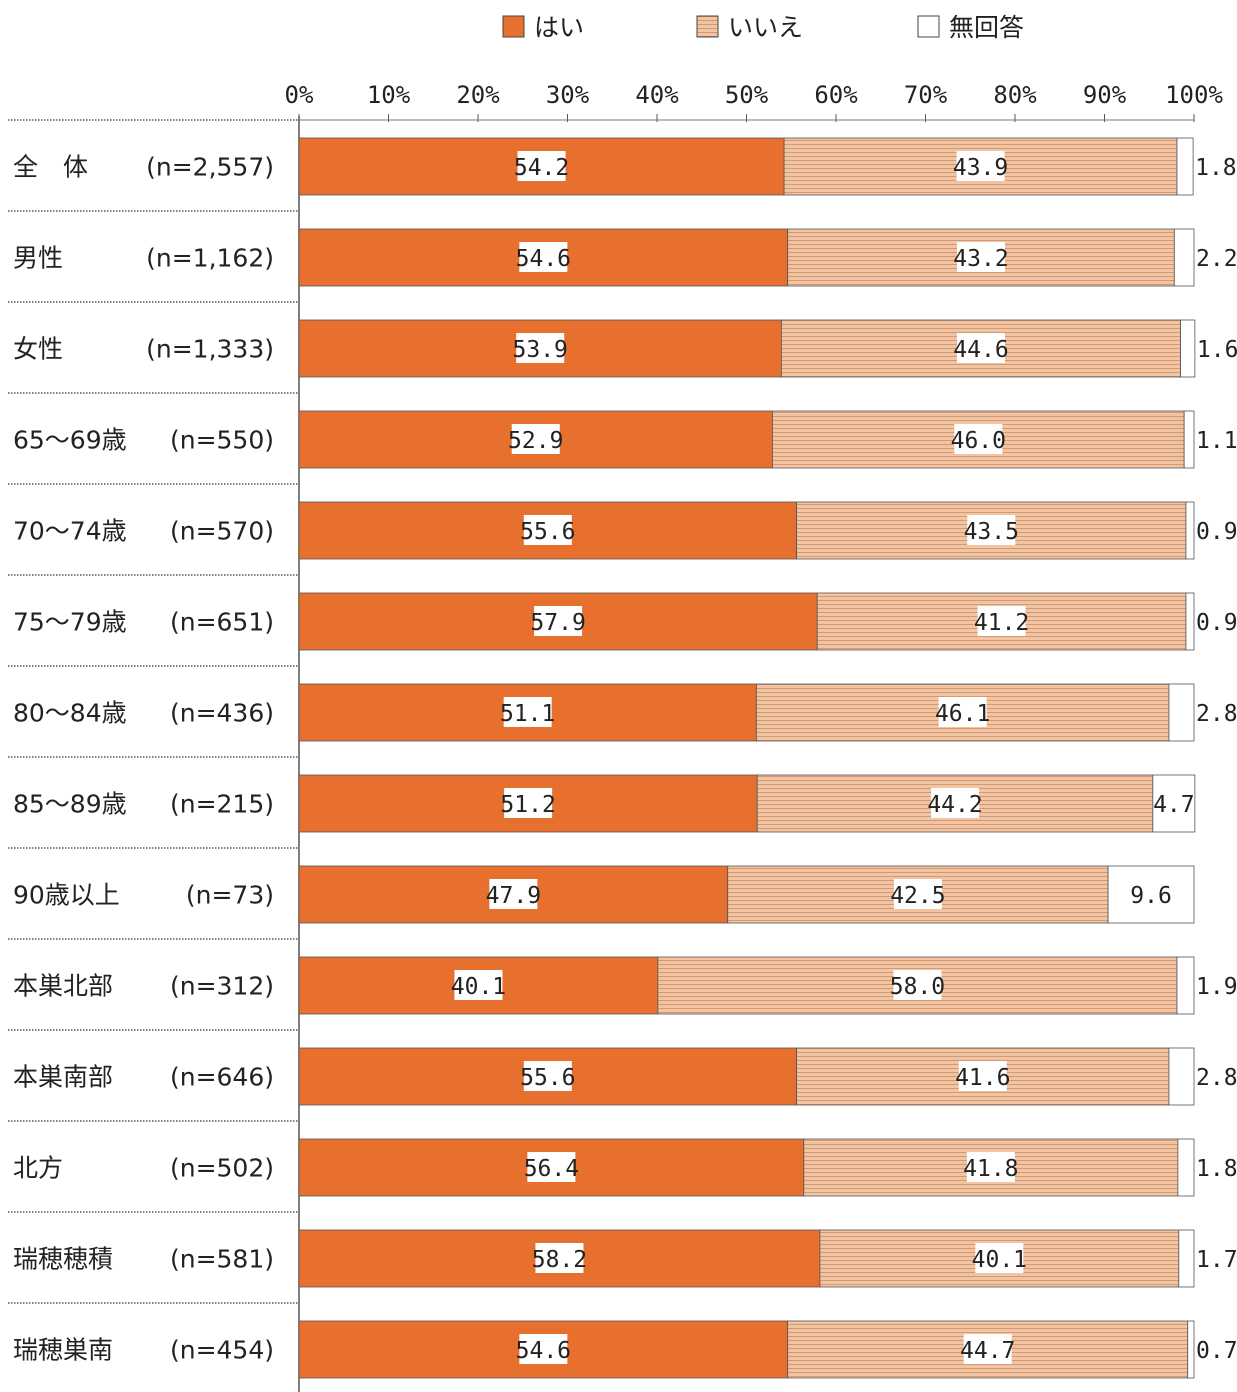 The height and width of the screenshot is (1392, 1237). I want to click on value-label: 1.1, so click(1216, 441).